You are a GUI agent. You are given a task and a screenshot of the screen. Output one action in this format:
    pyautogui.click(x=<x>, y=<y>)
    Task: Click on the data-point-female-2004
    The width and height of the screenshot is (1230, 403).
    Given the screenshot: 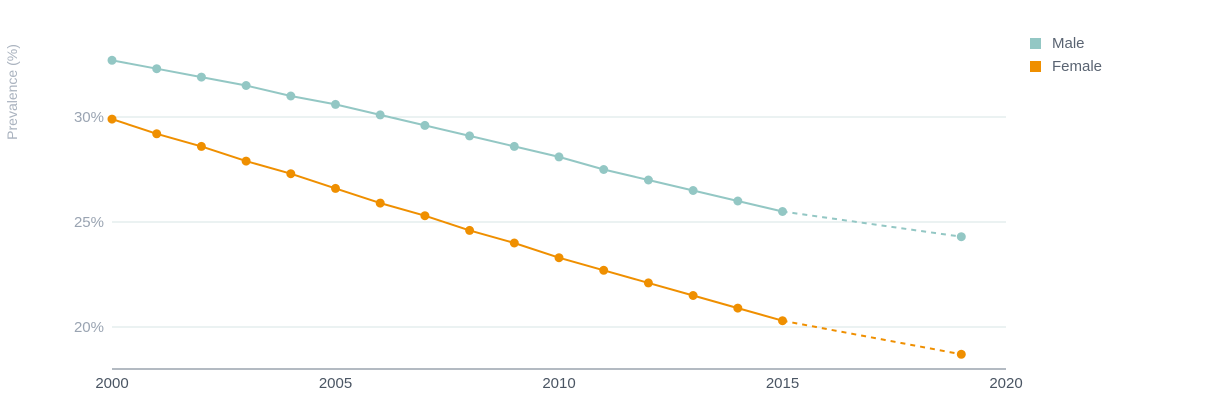 What is the action you would take?
    pyautogui.click(x=291, y=174)
    